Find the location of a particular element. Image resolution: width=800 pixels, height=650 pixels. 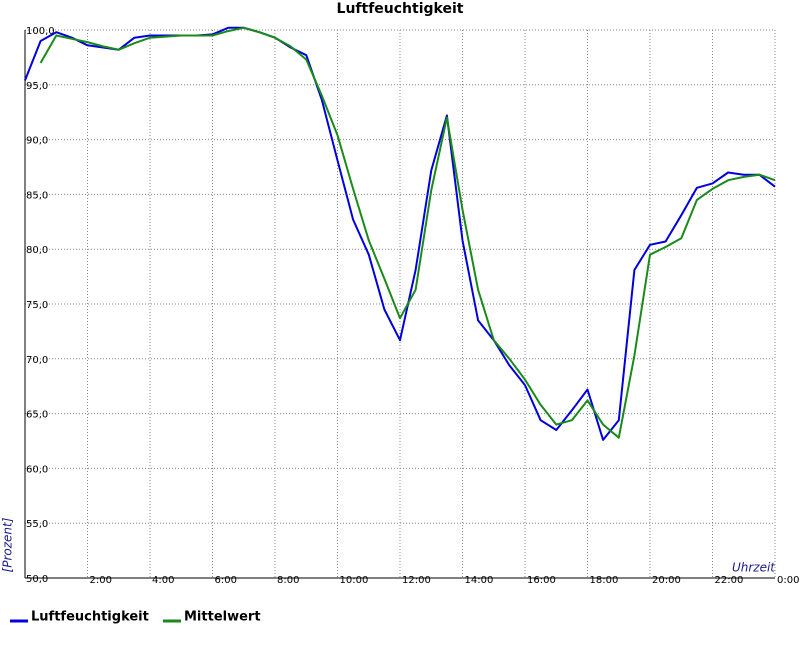

y-tick-label: 70,0 is located at coordinates (37, 360).